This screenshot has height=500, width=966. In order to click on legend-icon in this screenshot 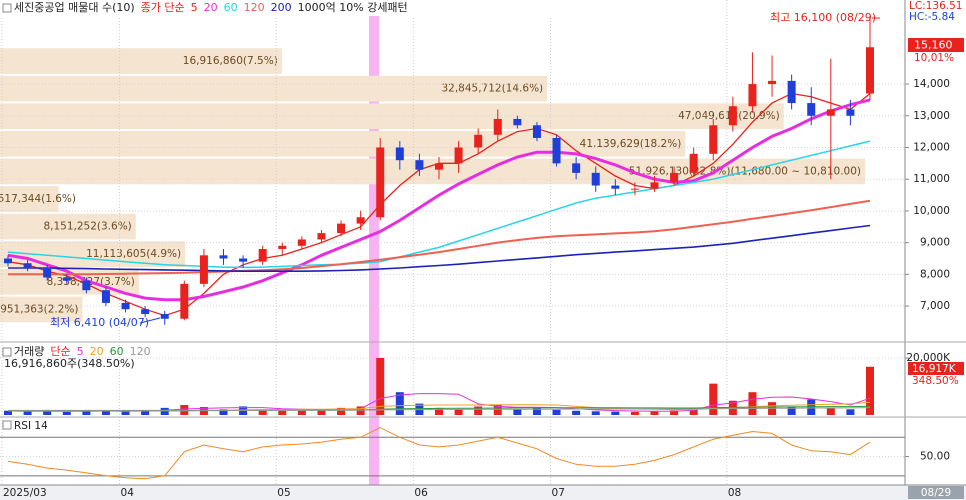, I will do `click(7, 352)`.